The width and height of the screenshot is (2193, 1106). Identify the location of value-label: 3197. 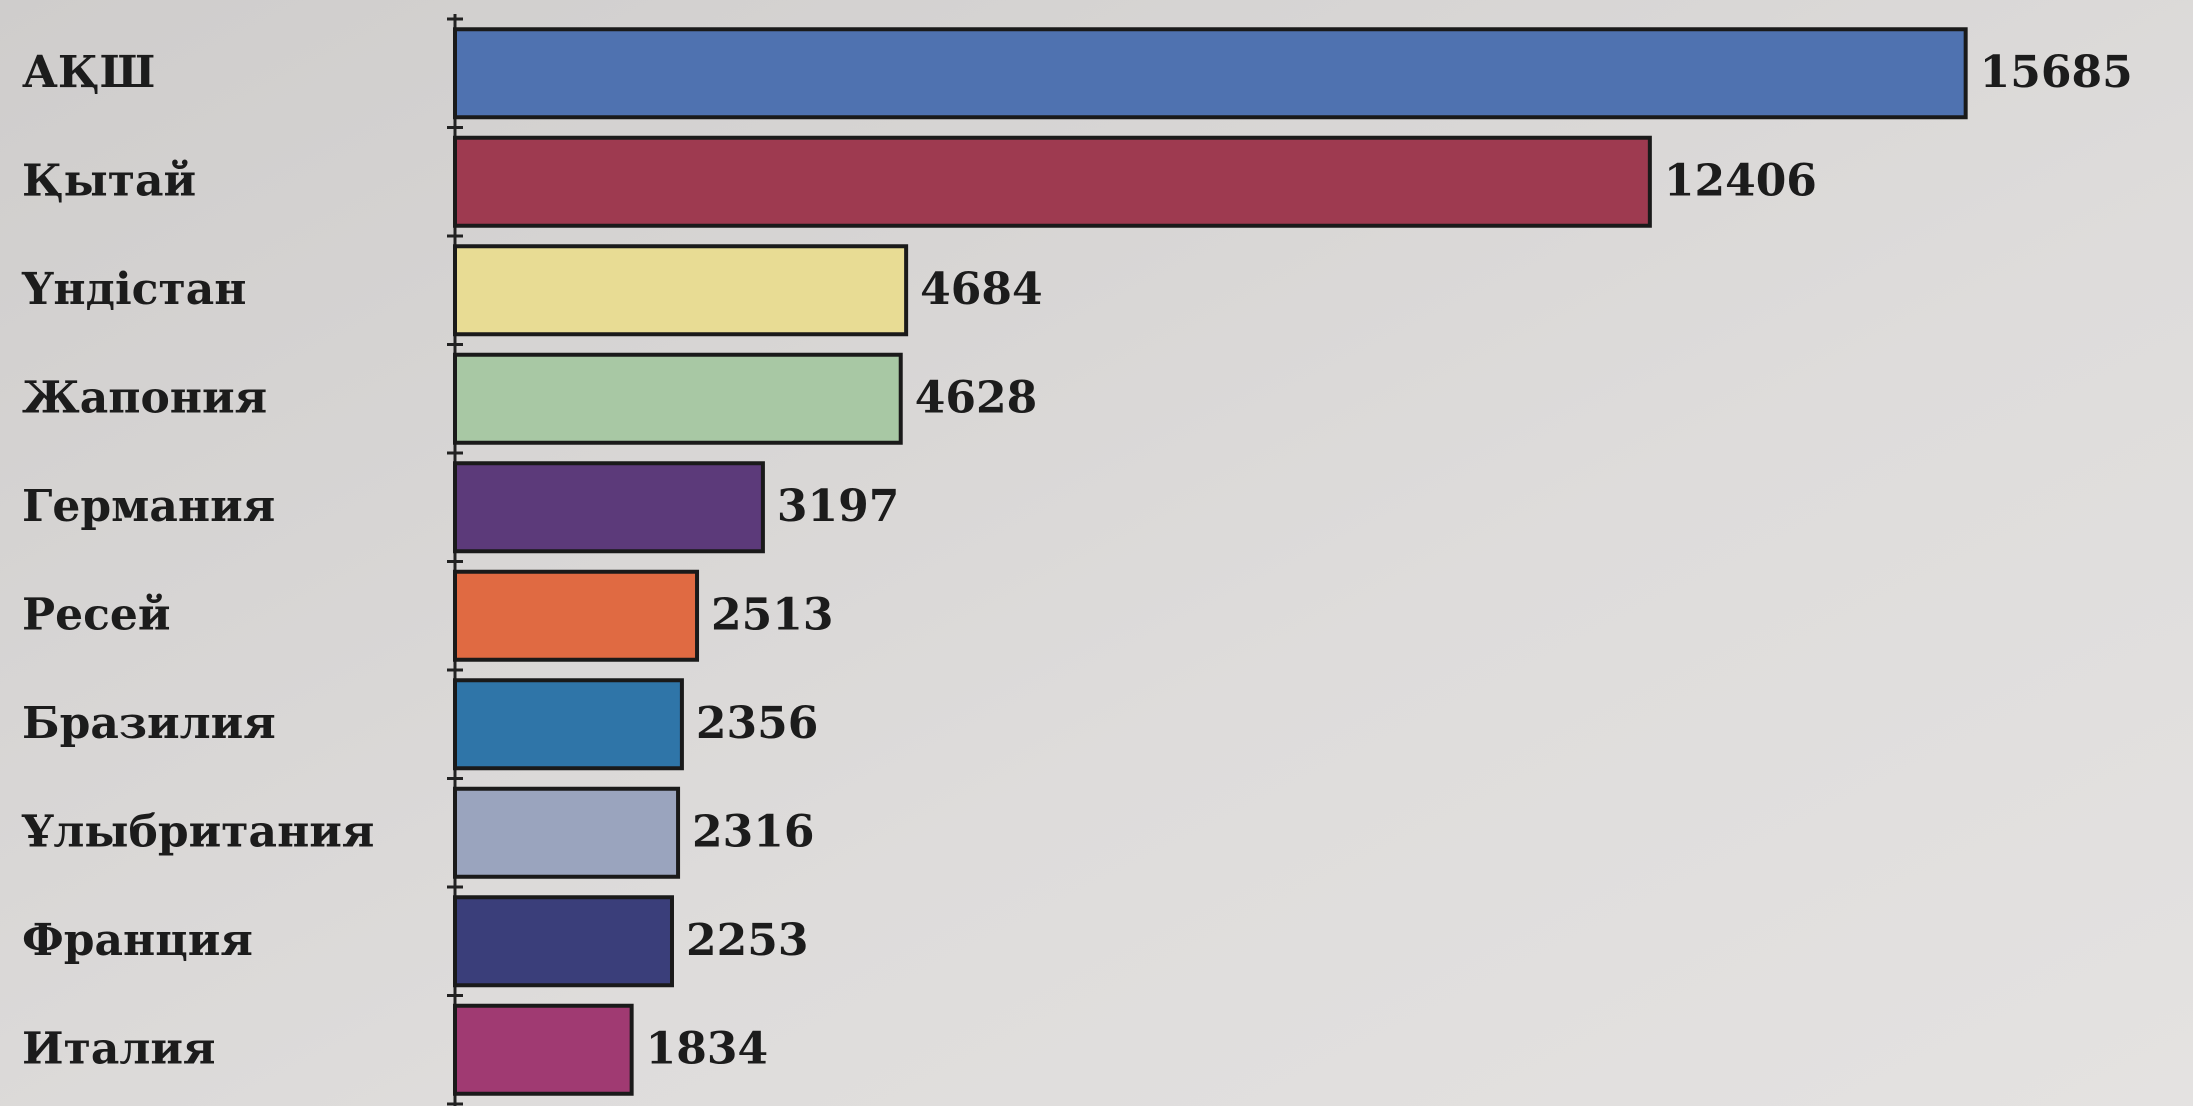
(838, 506).